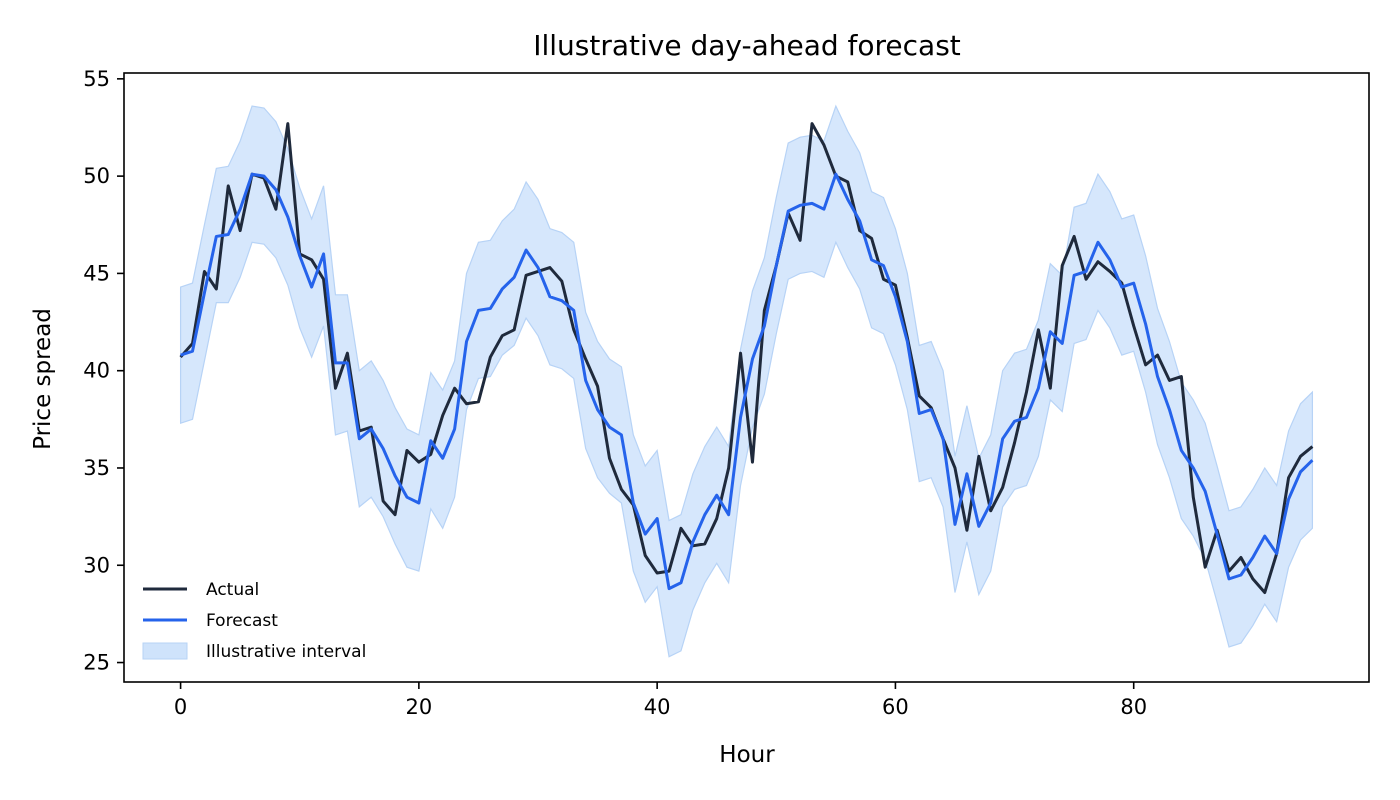  Describe the element at coordinates (96, 663) in the screenshot. I see `y-tick-label: 25` at that location.